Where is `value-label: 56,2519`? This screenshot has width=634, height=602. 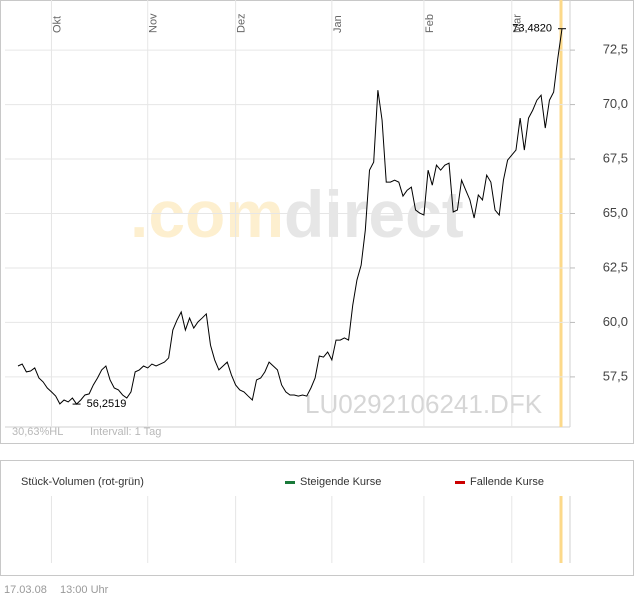
value-label: 56,2519 is located at coordinates (107, 404).